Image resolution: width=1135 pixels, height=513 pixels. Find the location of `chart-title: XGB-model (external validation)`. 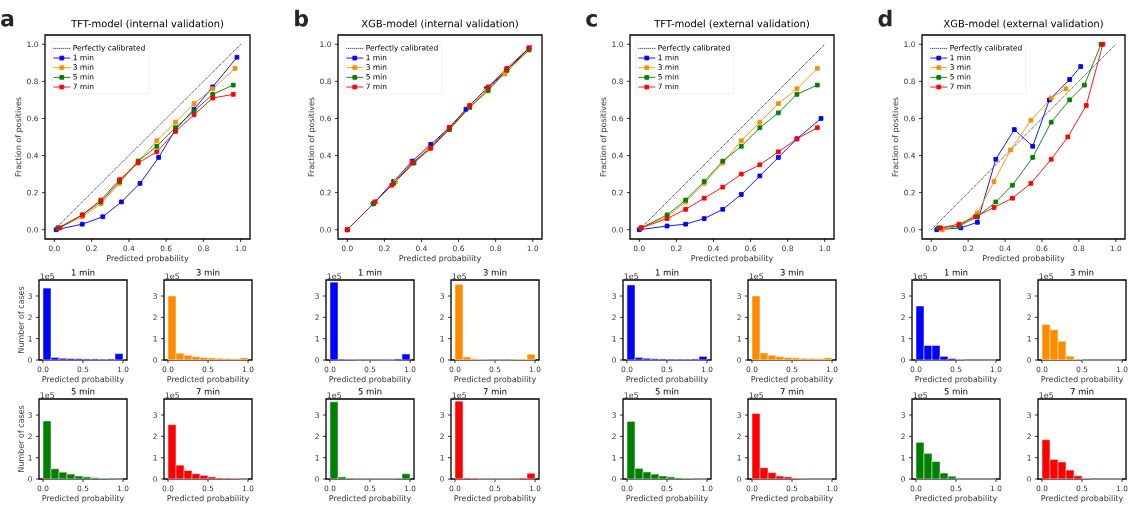

chart-title: XGB-model (external validation) is located at coordinates (1023, 24).